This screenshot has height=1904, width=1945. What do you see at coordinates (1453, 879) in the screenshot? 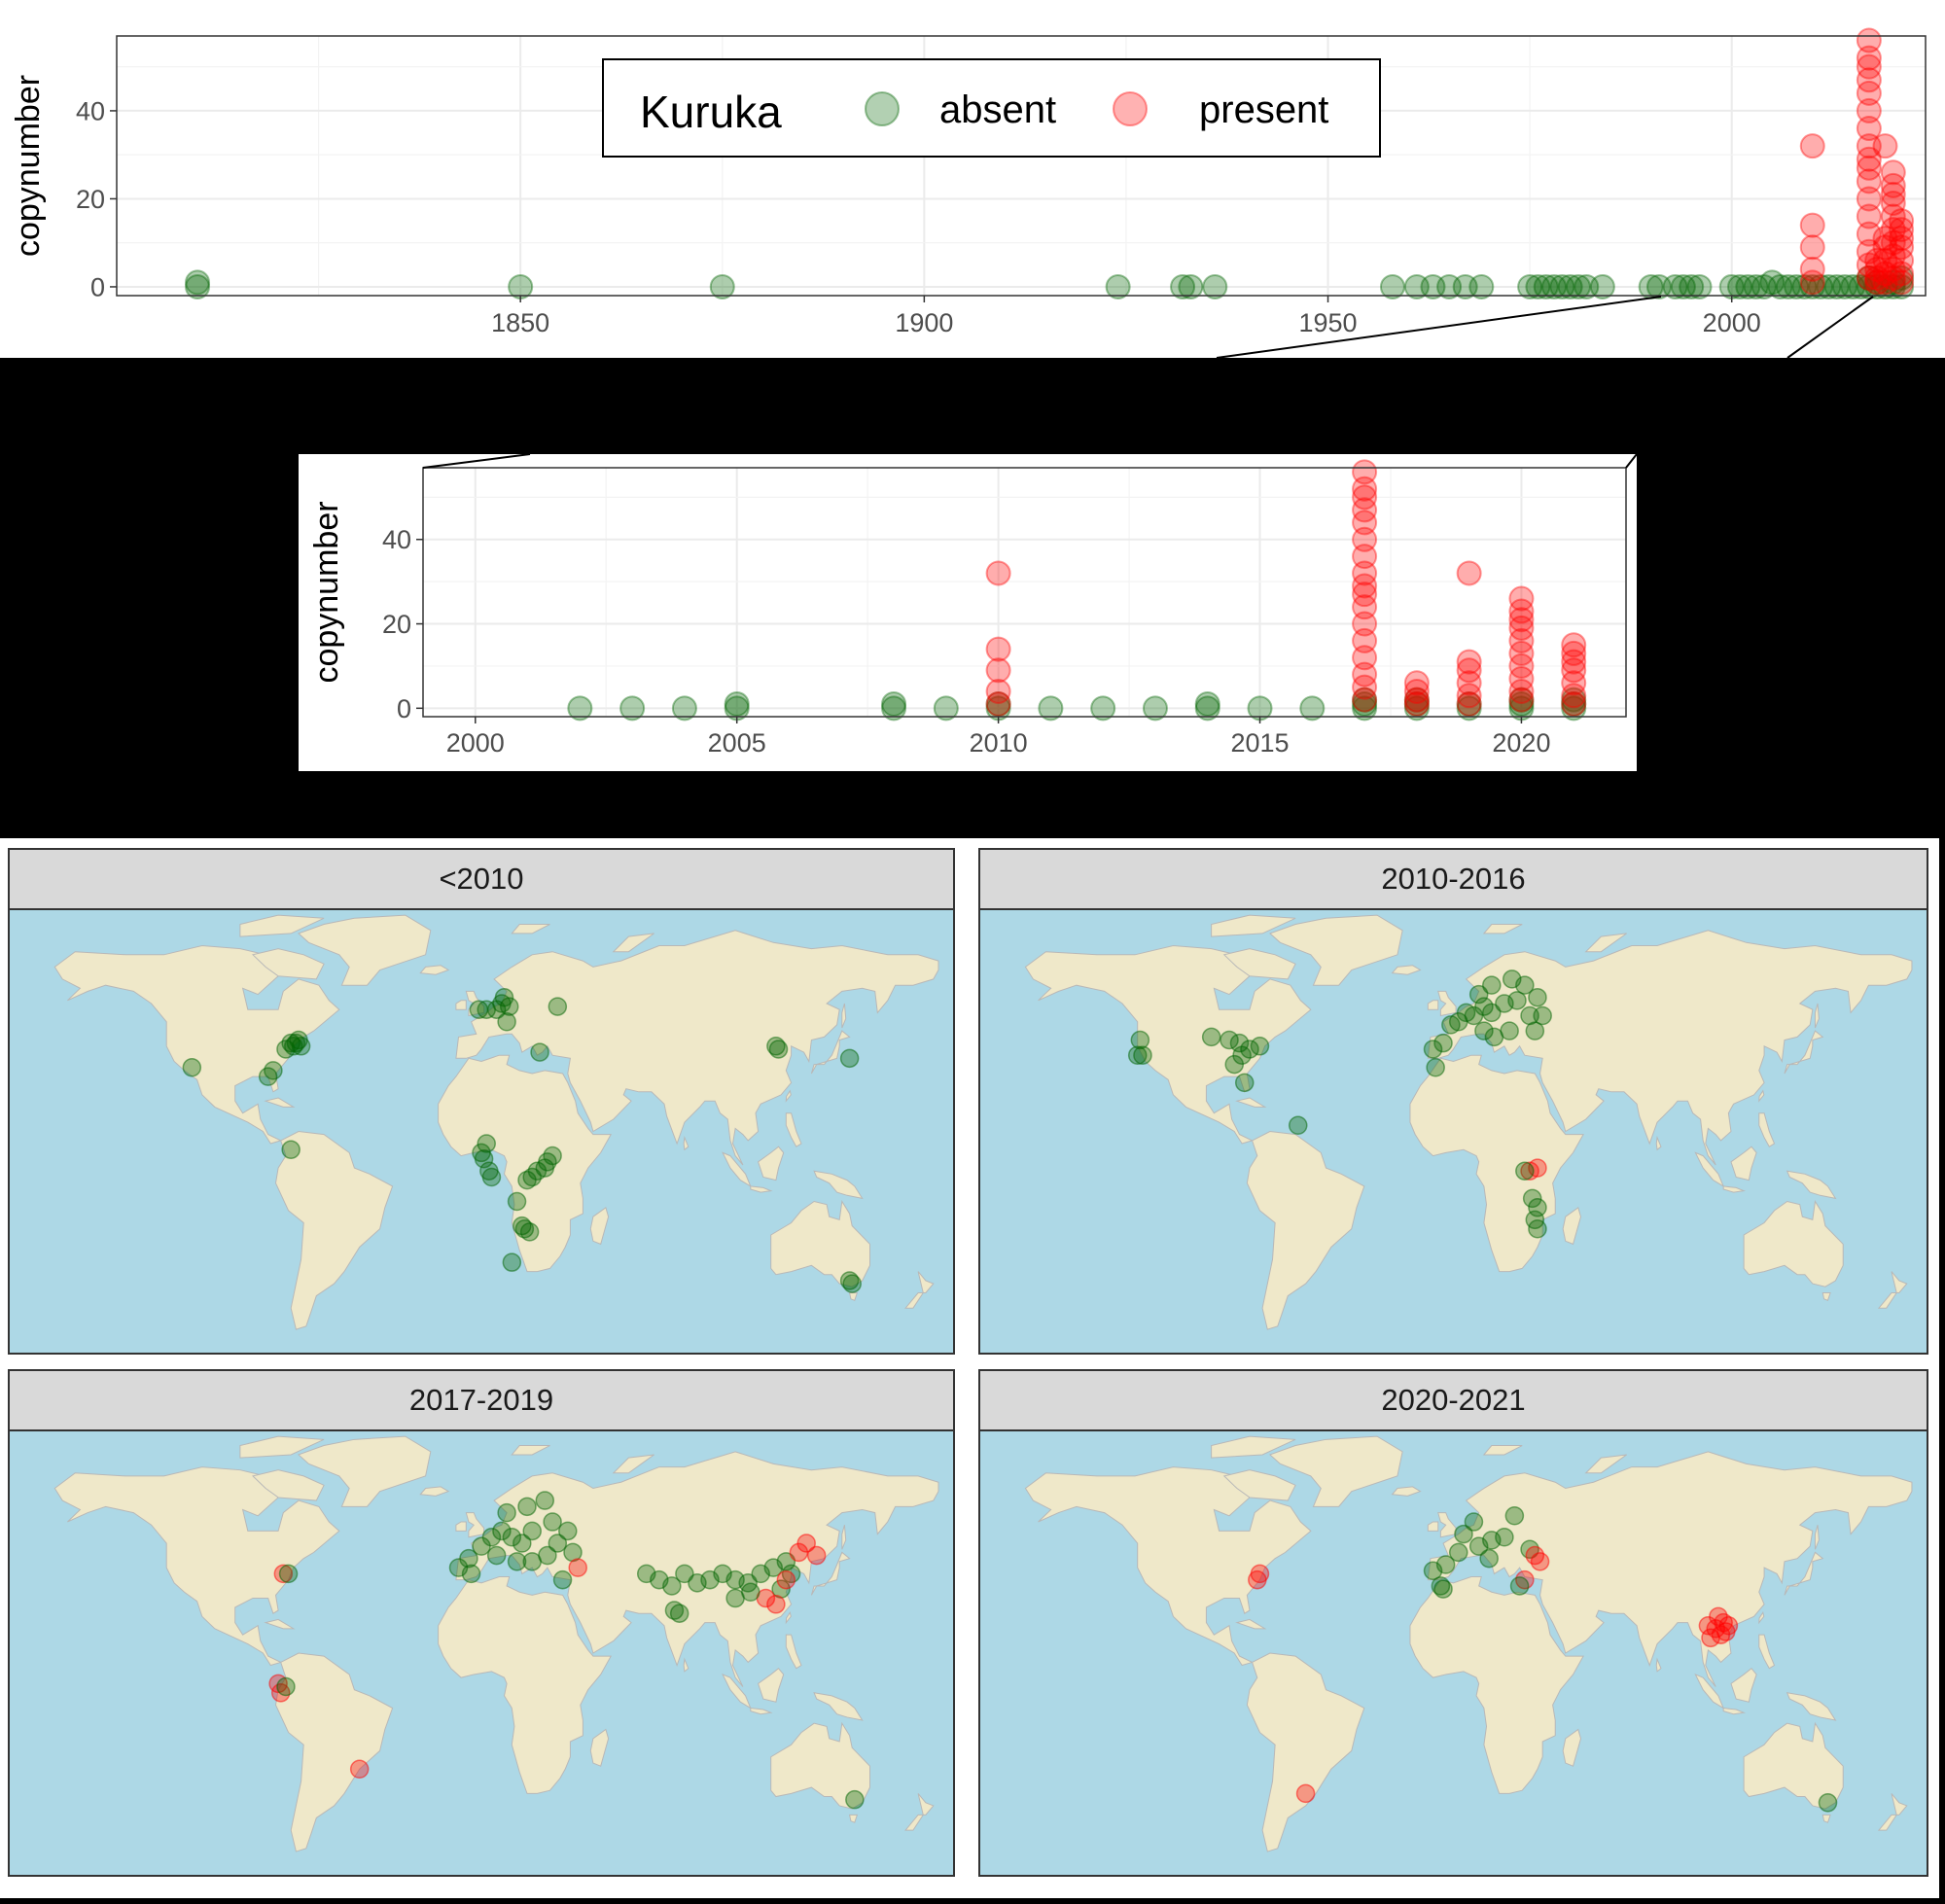
I see `facet-strip-label: 2010-2016` at bounding box center [1453, 879].